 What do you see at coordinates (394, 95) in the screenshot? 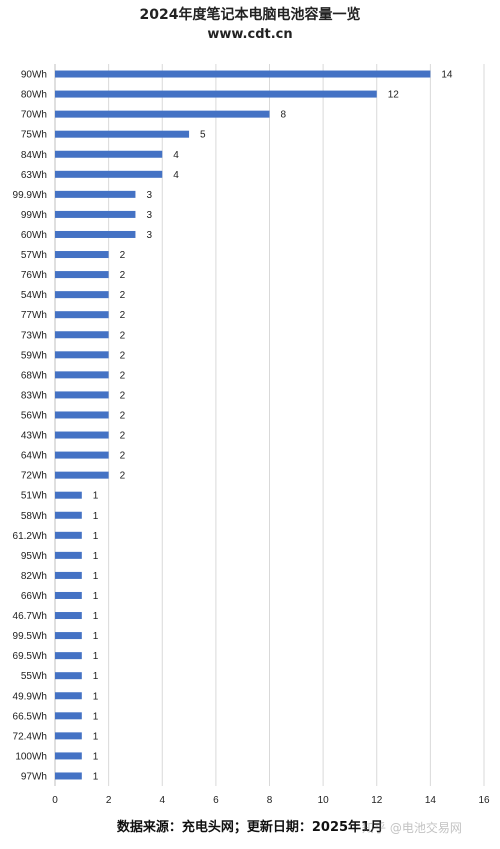
I see `data-label: 12` at bounding box center [394, 95].